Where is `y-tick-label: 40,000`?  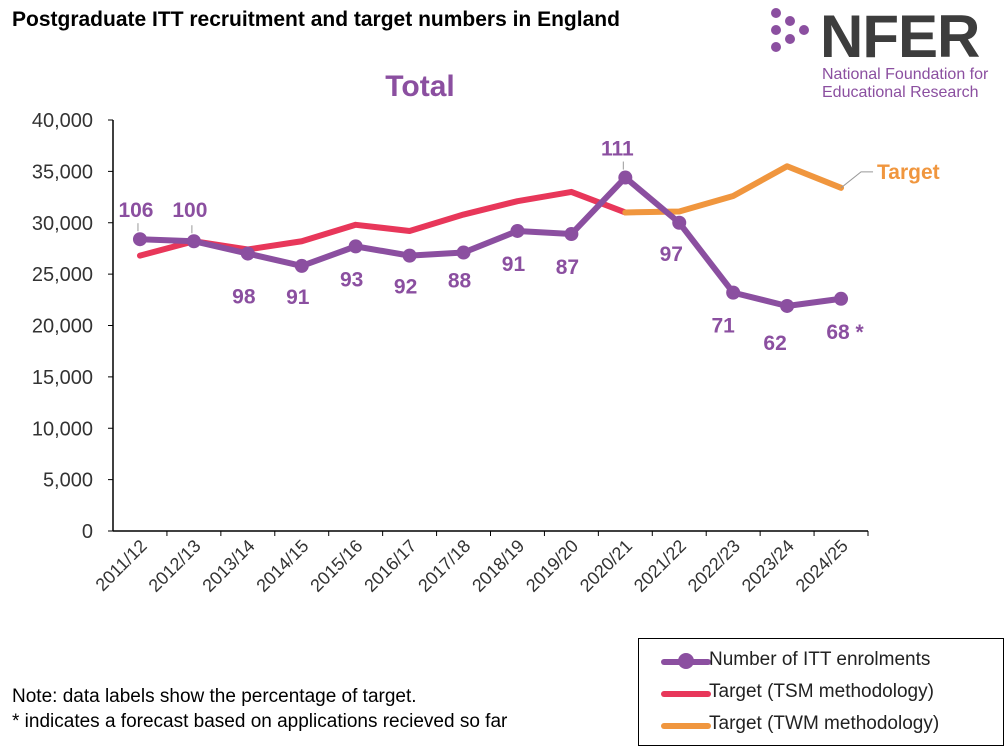
y-tick-label: 40,000 is located at coordinates (62, 121).